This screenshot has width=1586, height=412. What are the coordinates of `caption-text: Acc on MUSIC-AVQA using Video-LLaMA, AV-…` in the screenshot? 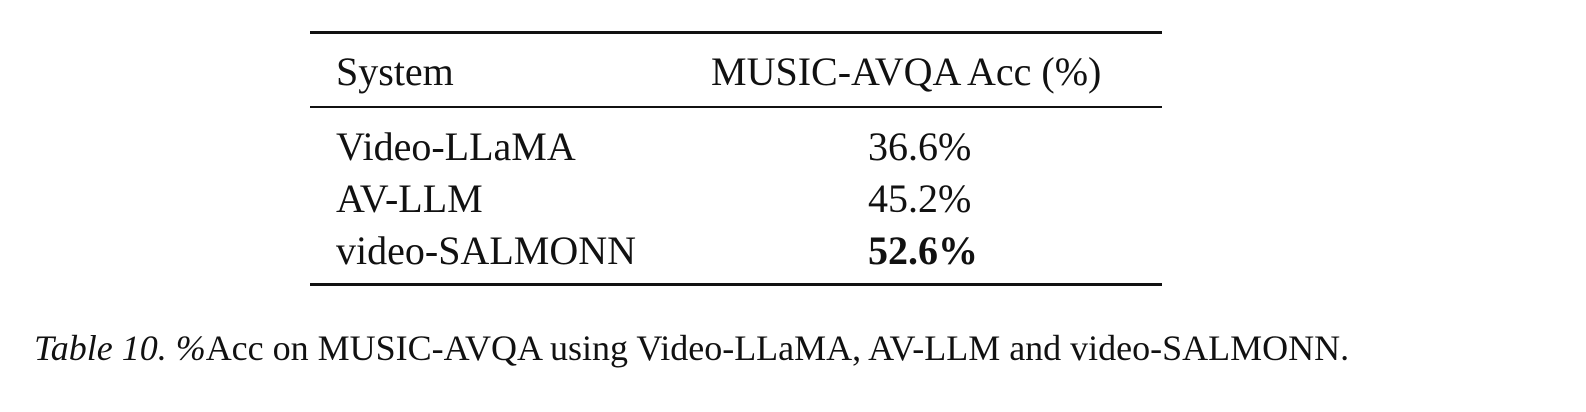 It's located at (777, 348).